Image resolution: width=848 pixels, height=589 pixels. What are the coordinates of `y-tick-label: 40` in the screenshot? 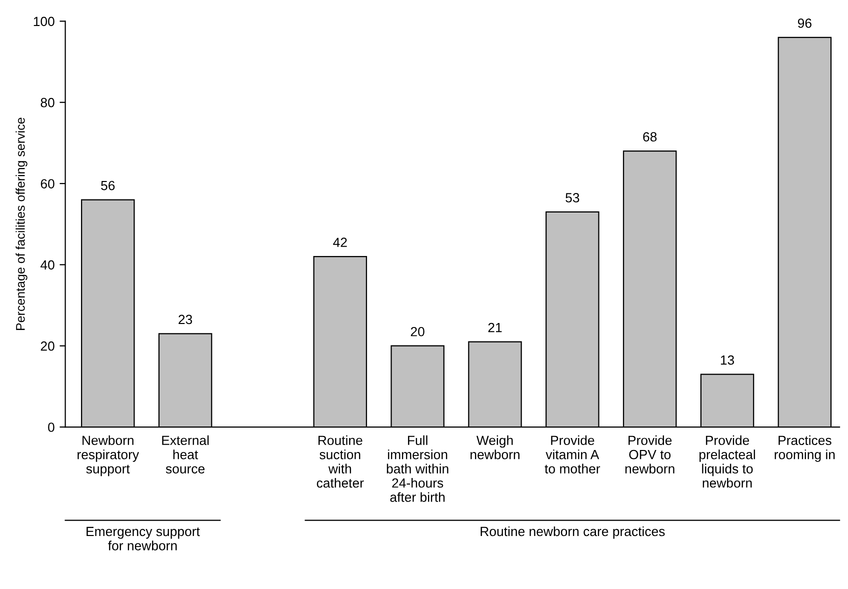 It's located at (47, 265).